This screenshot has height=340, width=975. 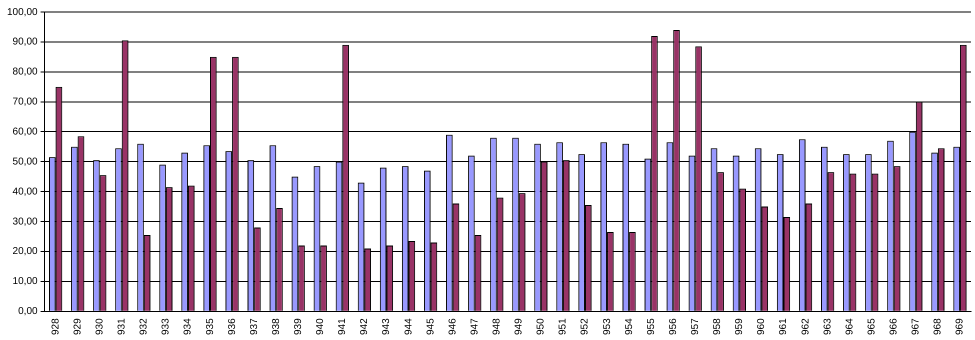 What do you see at coordinates (850, 327) in the screenshot?
I see `x-tick-label: 964` at bounding box center [850, 327].